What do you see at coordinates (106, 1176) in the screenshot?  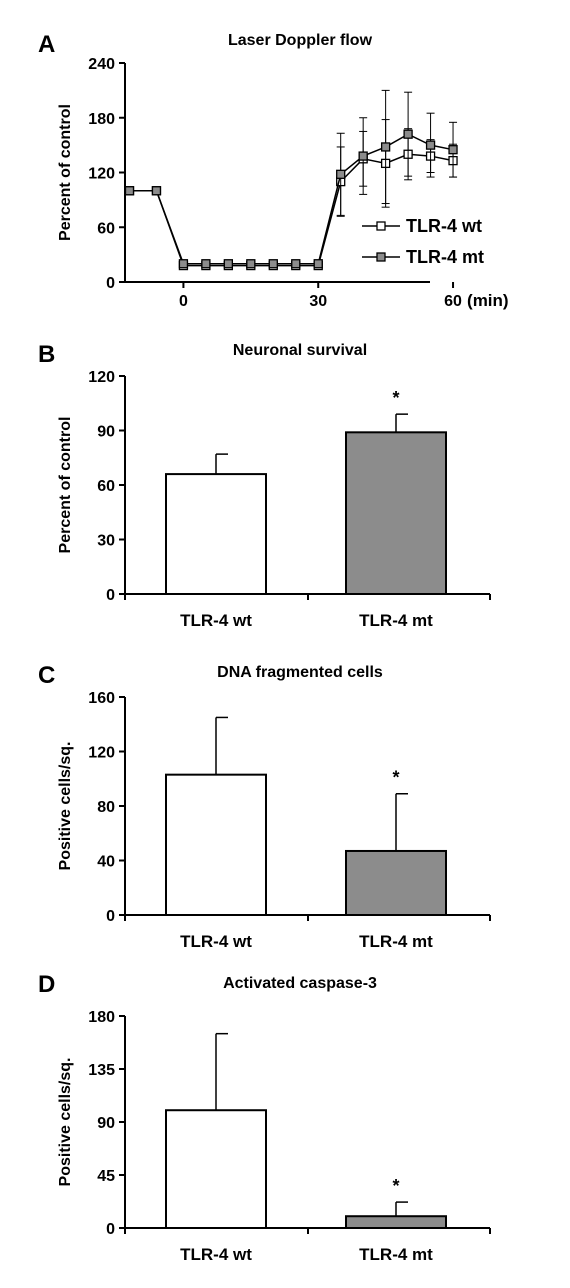 I see `y-tick-label: 45` at bounding box center [106, 1176].